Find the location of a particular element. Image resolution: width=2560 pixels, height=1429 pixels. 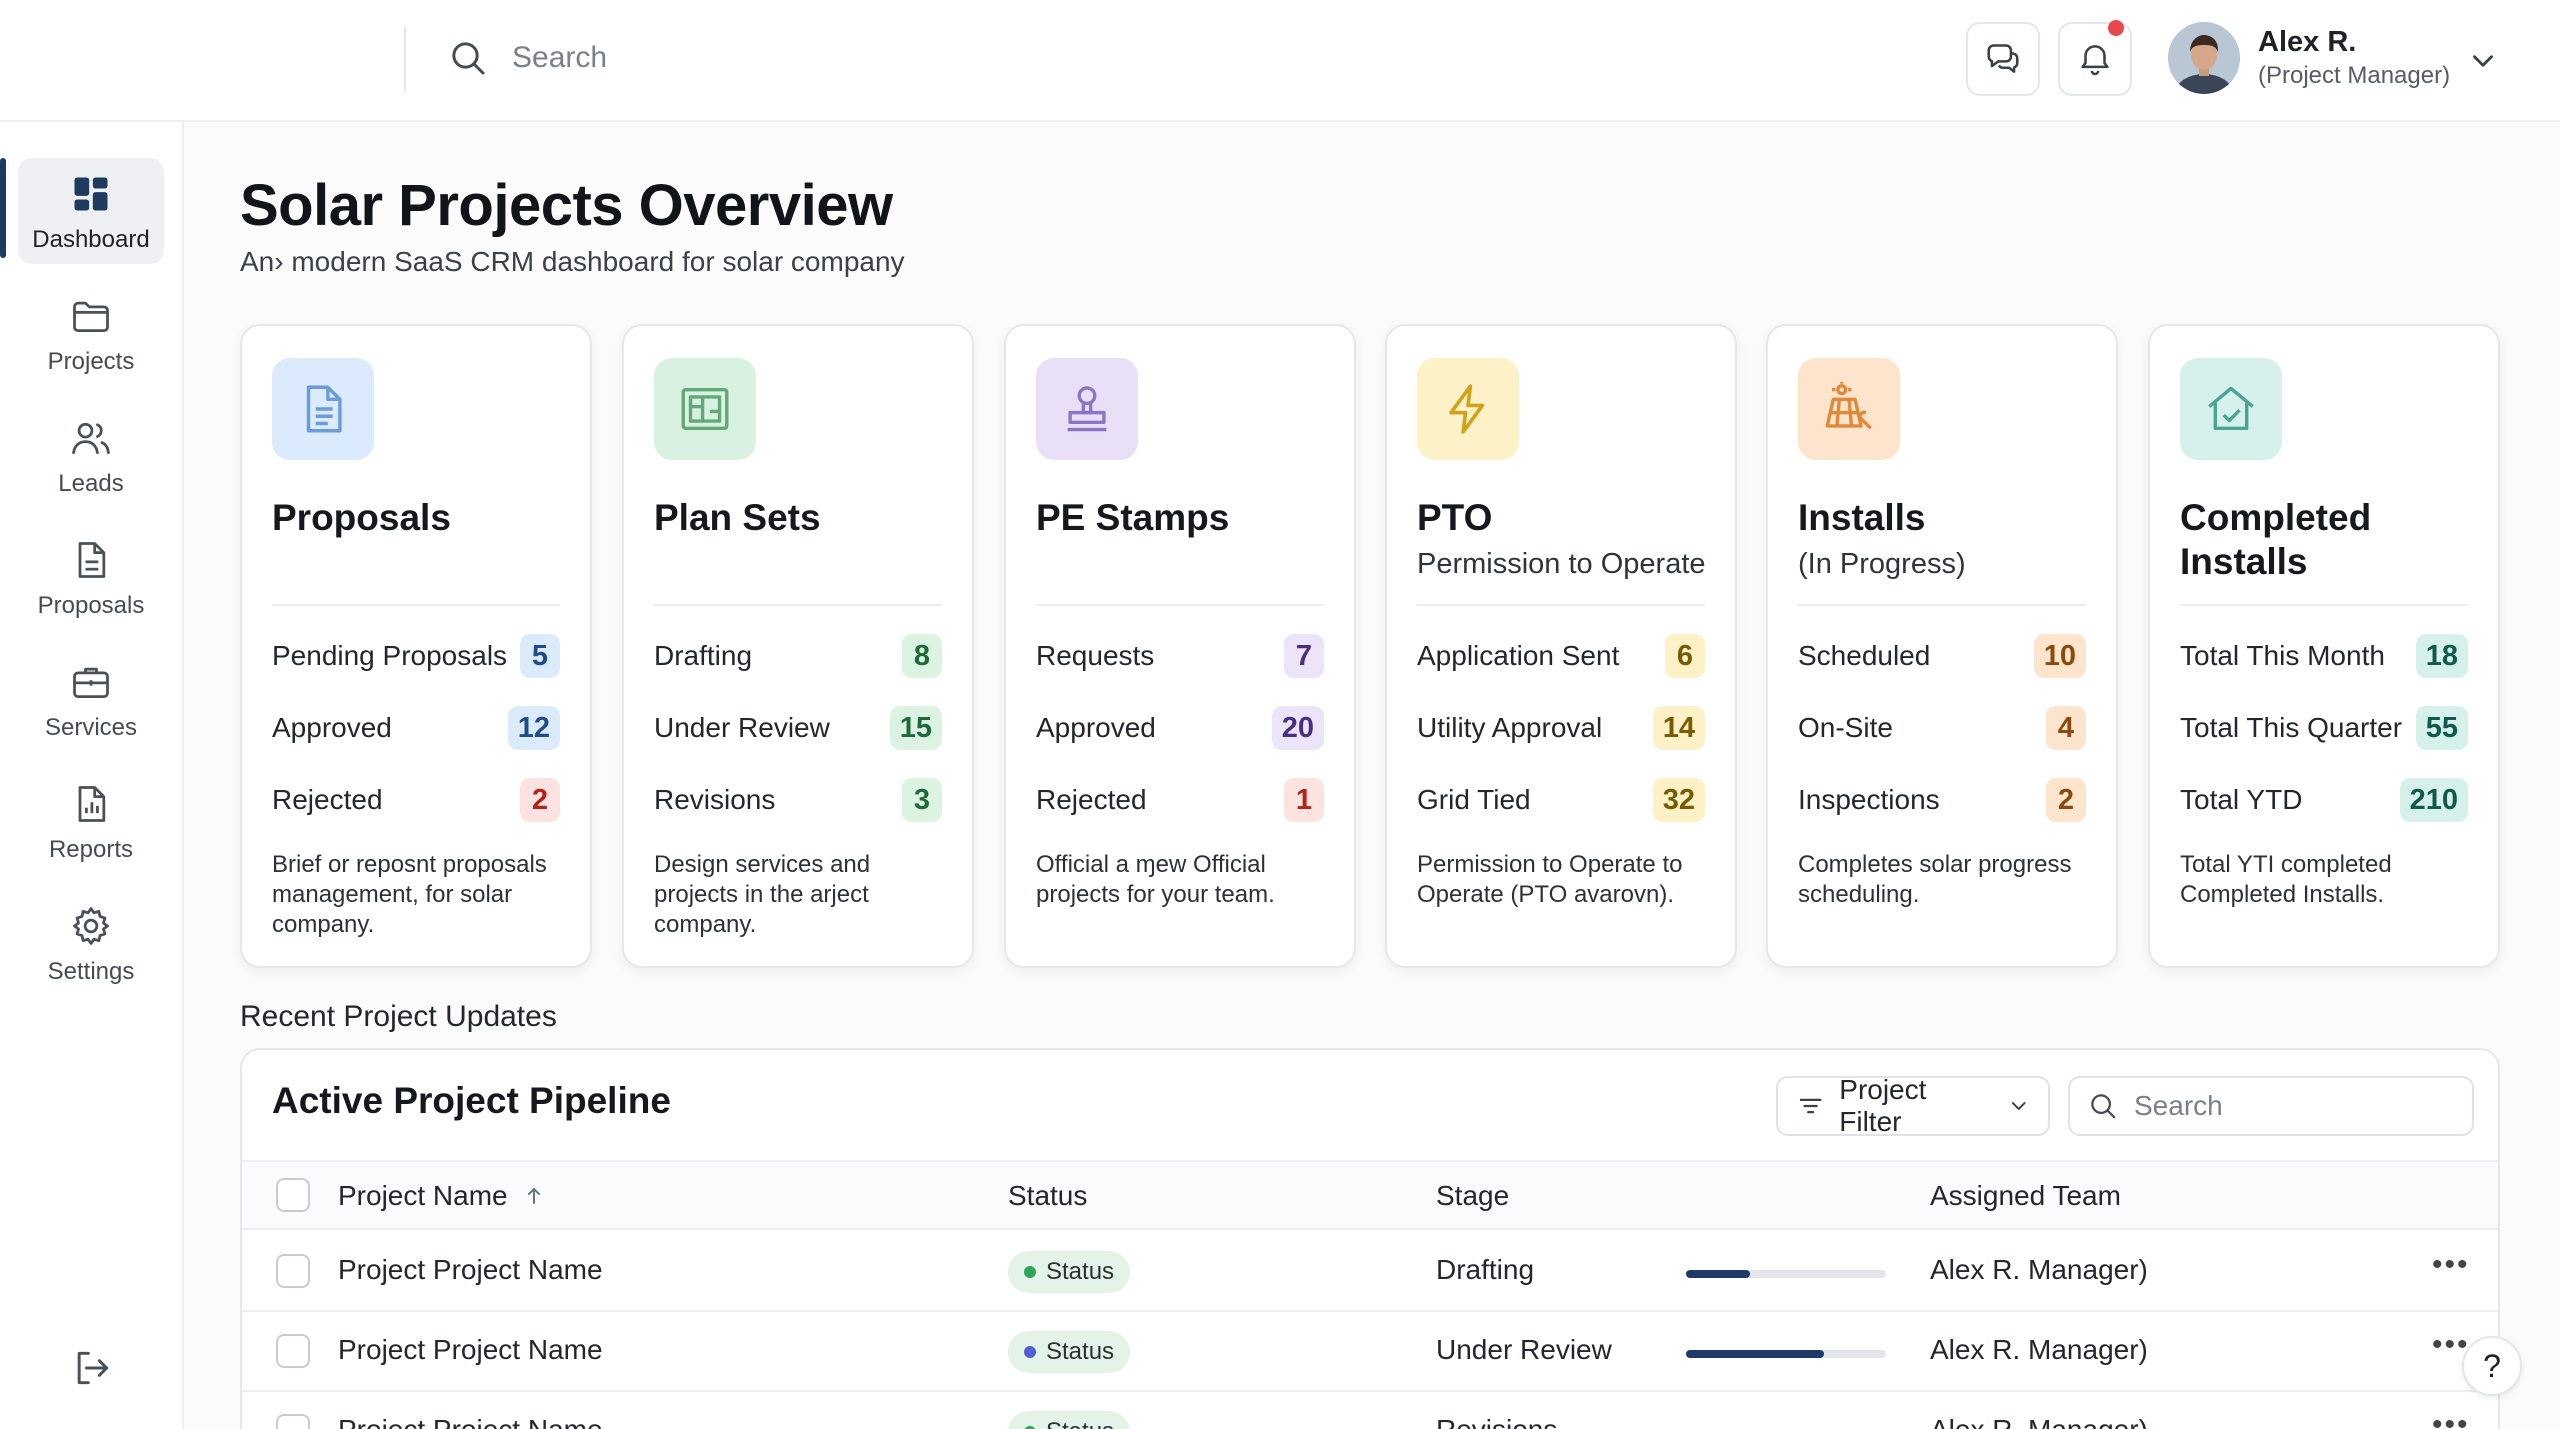

metric-row: Revisions 3 is located at coordinates (798, 800).